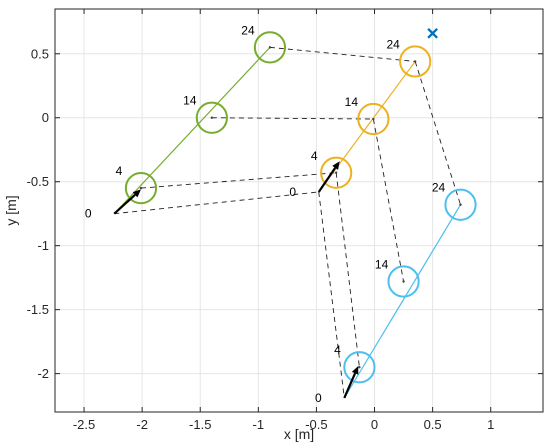  I want to click on orange-heading-arrow, so click(327, 180).